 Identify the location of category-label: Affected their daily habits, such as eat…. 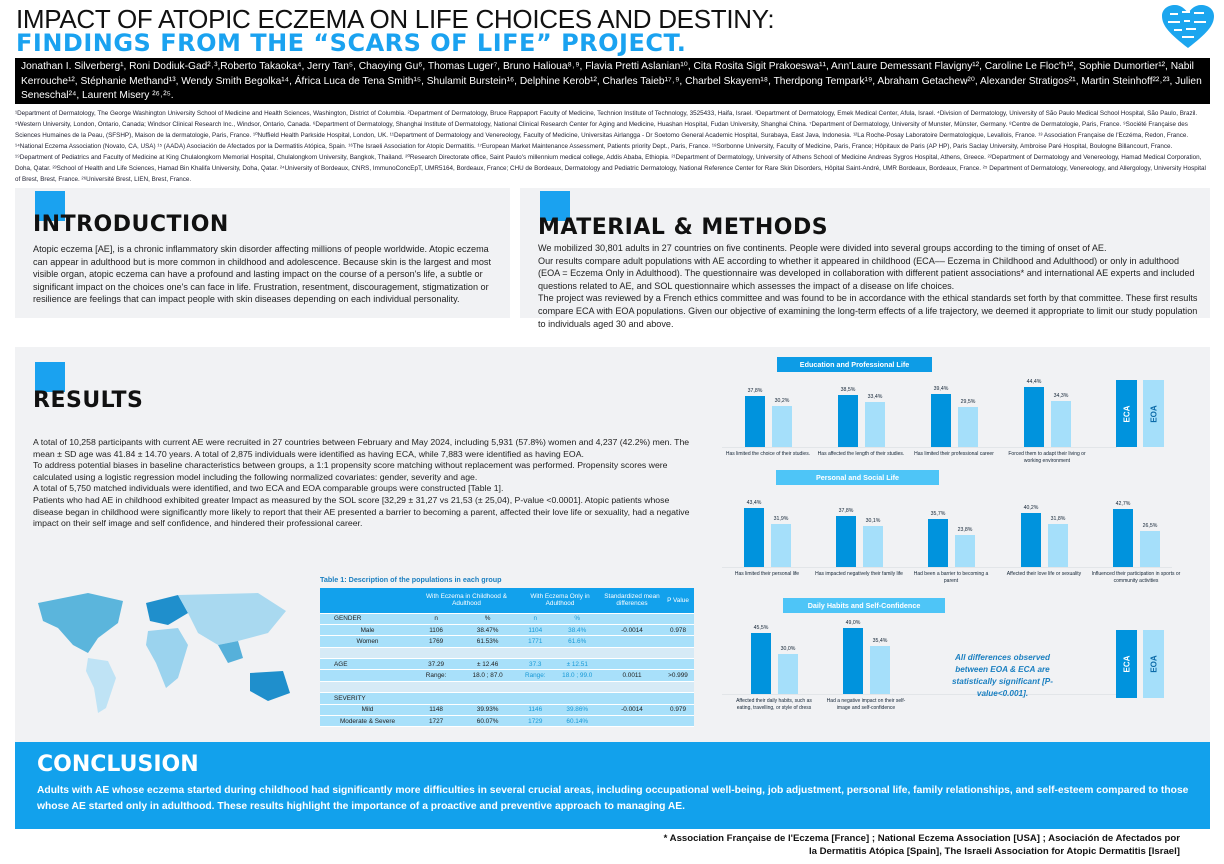
(774, 704).